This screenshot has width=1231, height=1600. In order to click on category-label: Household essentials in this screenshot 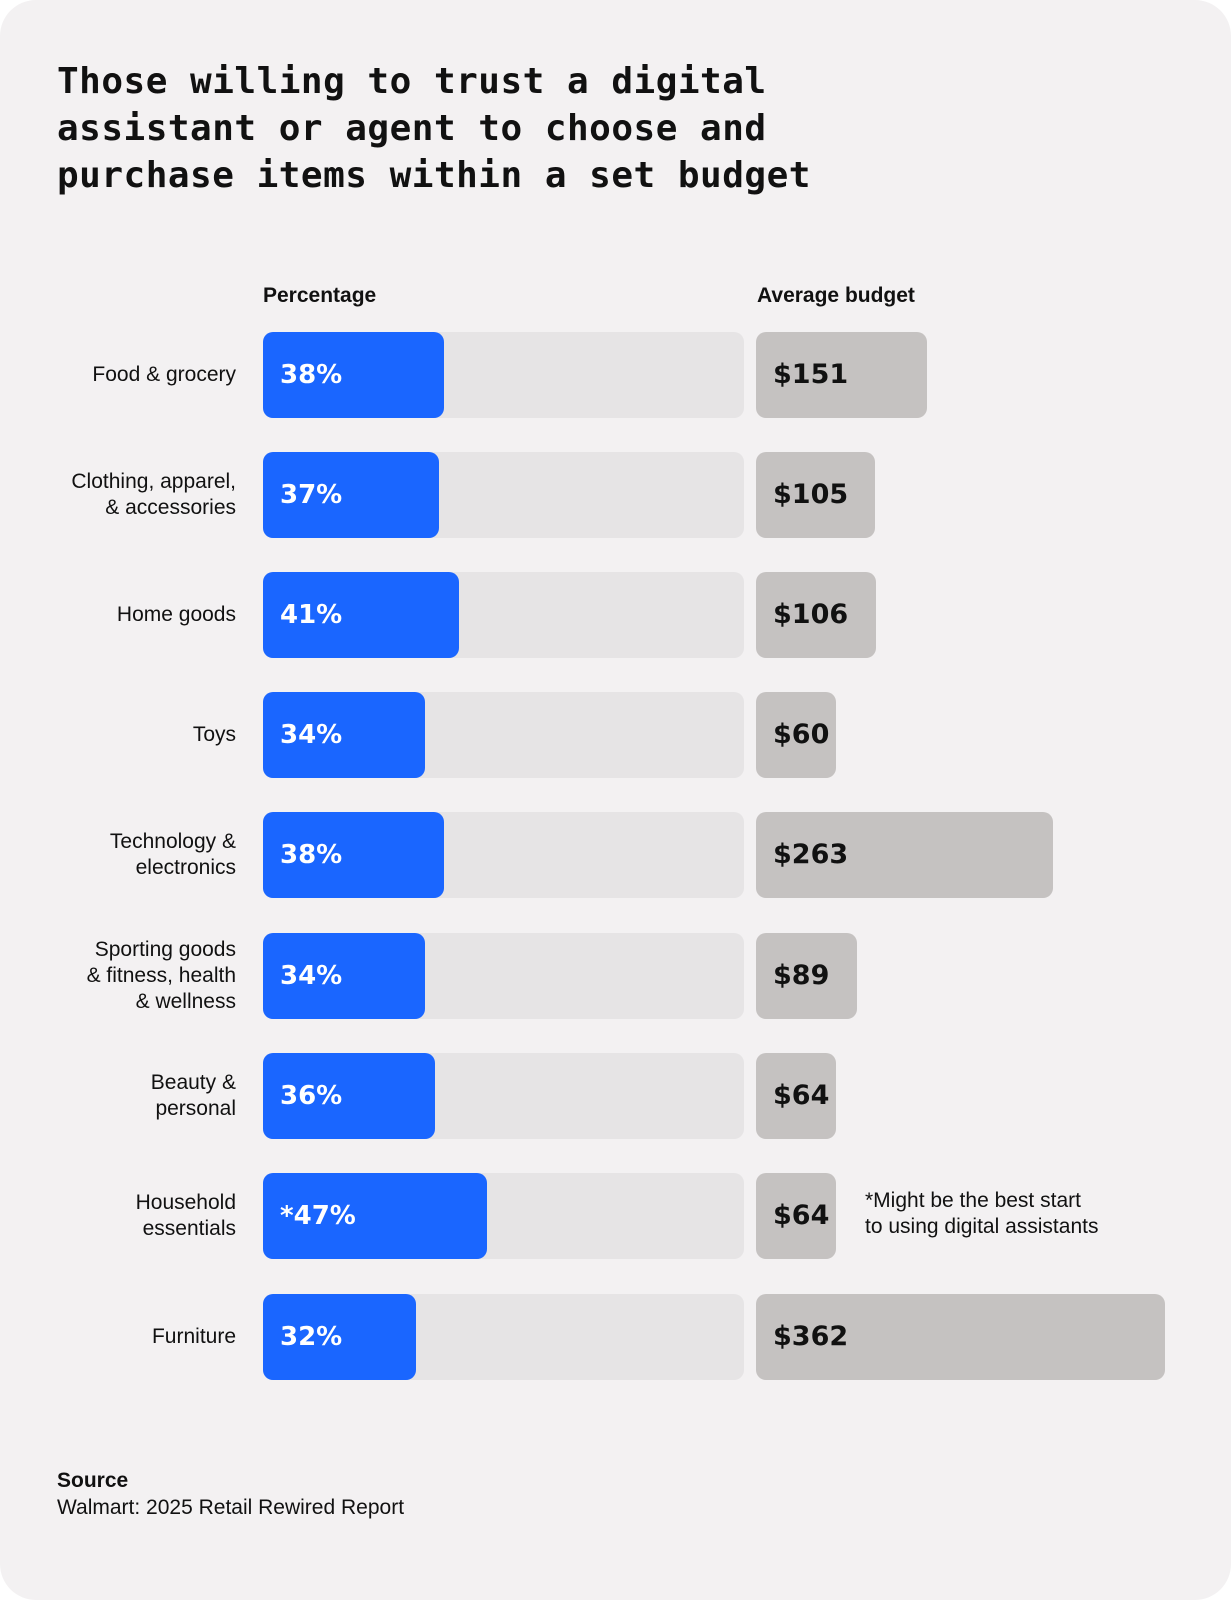, I will do `click(128, 1216)`.